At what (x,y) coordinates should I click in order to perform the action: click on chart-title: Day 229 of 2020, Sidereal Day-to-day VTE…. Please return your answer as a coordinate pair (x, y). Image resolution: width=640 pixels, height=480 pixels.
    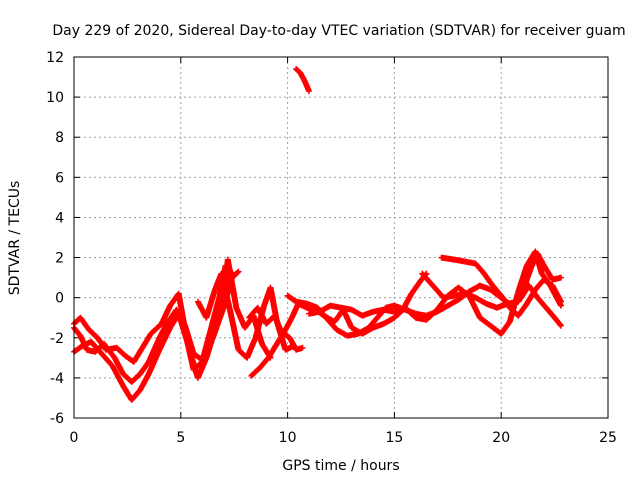
    Looking at the image, I should click on (338, 31).